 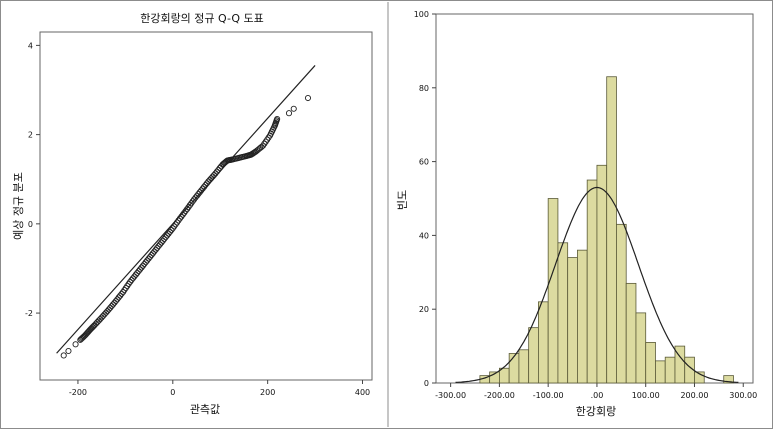 I want to click on qq-y-tick-label: -2, so click(x=29, y=313).